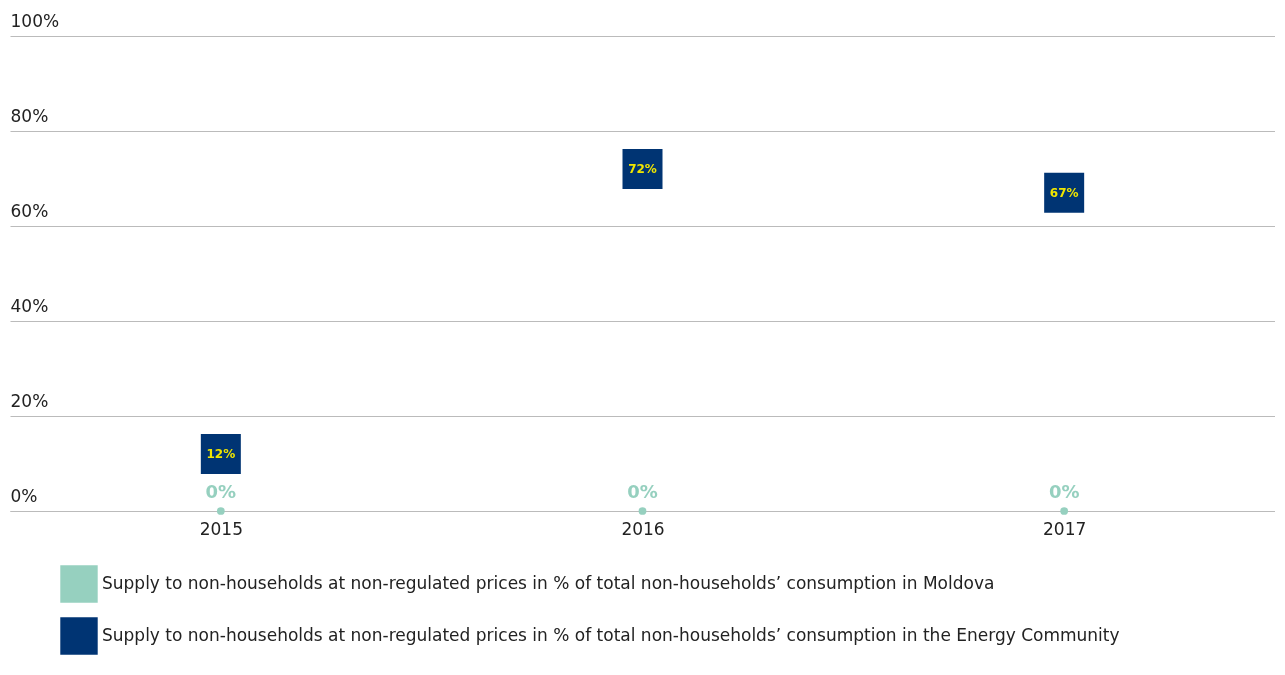 Image resolution: width=1285 pixels, height=675 pixels. Describe the element at coordinates (611, 635) in the screenshot. I see `legend-label: Supply to non-households at non-regulated prices in % of total non-households’ consumption in the Energy Community` at that location.